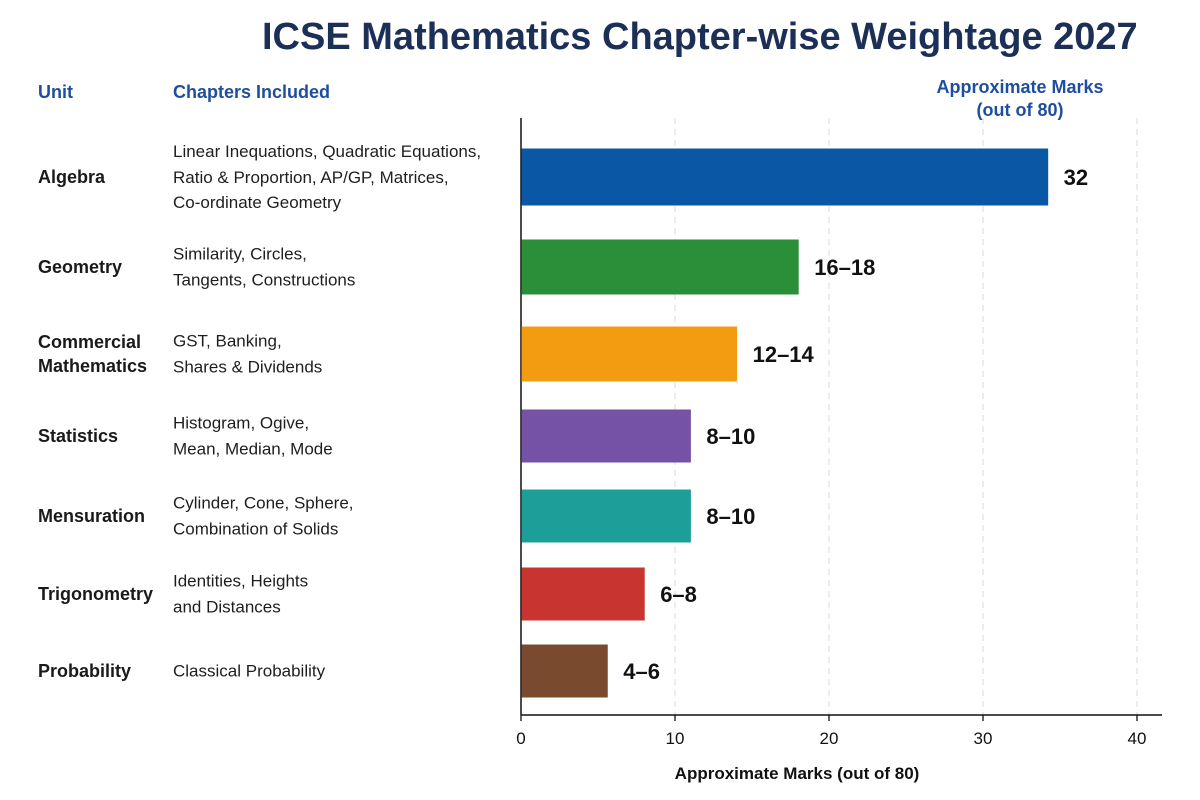 The height and width of the screenshot is (800, 1200). Describe the element at coordinates (520, 738) in the screenshot. I see `x-tick-label-0: 0` at that location.